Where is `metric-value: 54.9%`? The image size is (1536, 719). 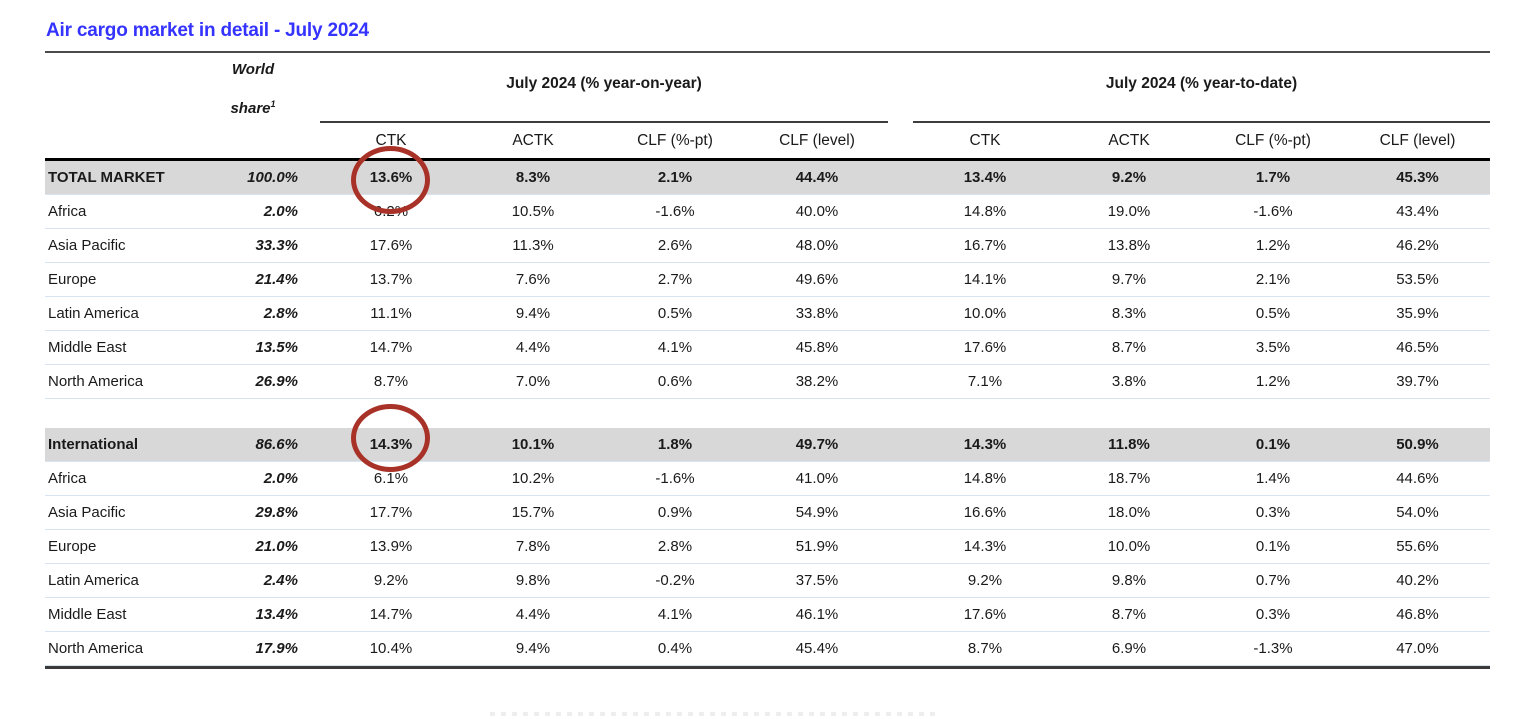 metric-value: 54.9% is located at coordinates (817, 512).